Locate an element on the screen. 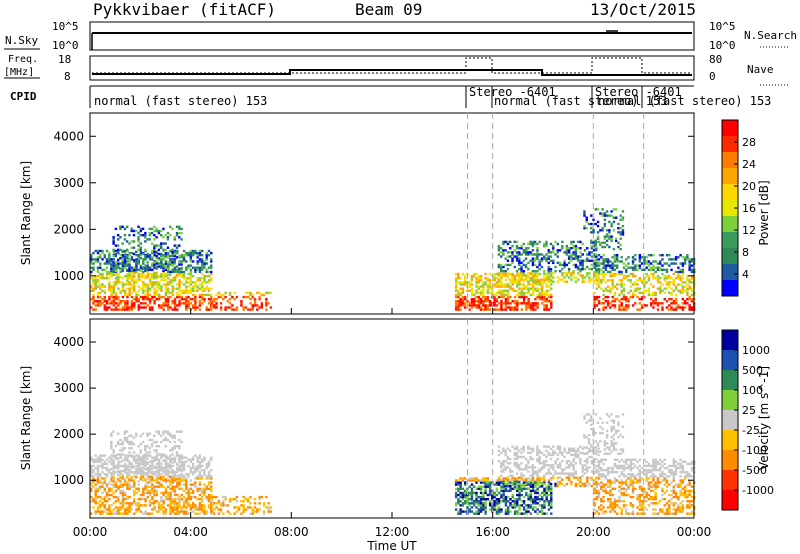 The height and width of the screenshot is (554, 800). y-tick-label: 2000 is located at coordinates (68, 229).